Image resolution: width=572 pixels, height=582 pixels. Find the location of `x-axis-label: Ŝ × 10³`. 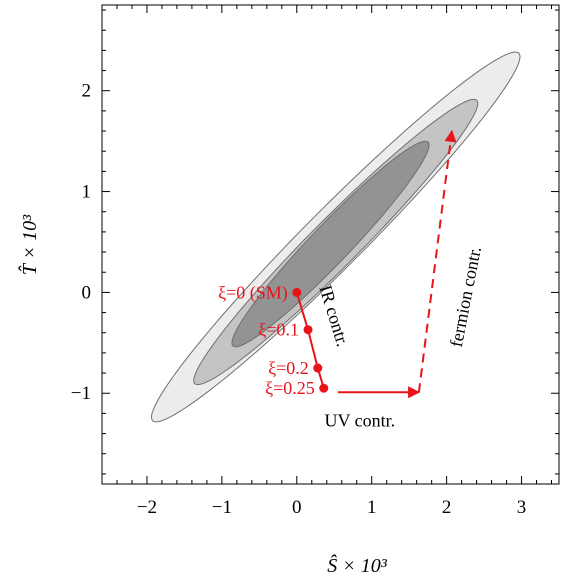

x-axis-label: Ŝ × 10³ is located at coordinates (357, 565).